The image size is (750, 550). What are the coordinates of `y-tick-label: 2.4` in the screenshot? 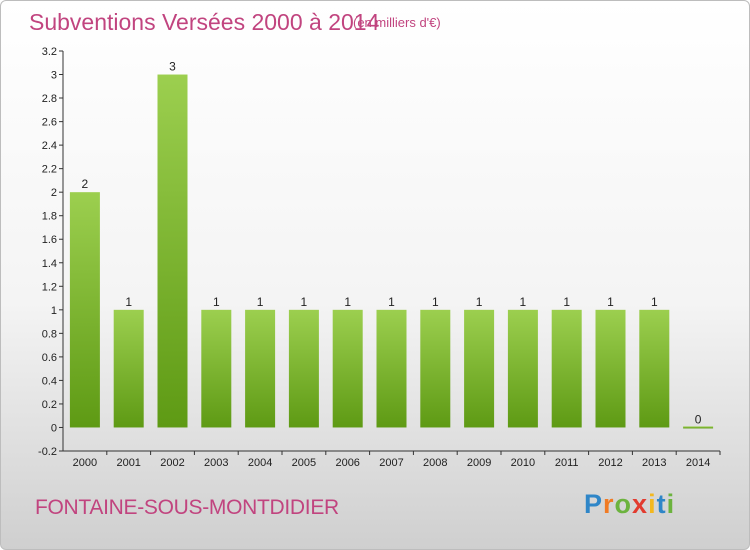 It's located at (49, 146).